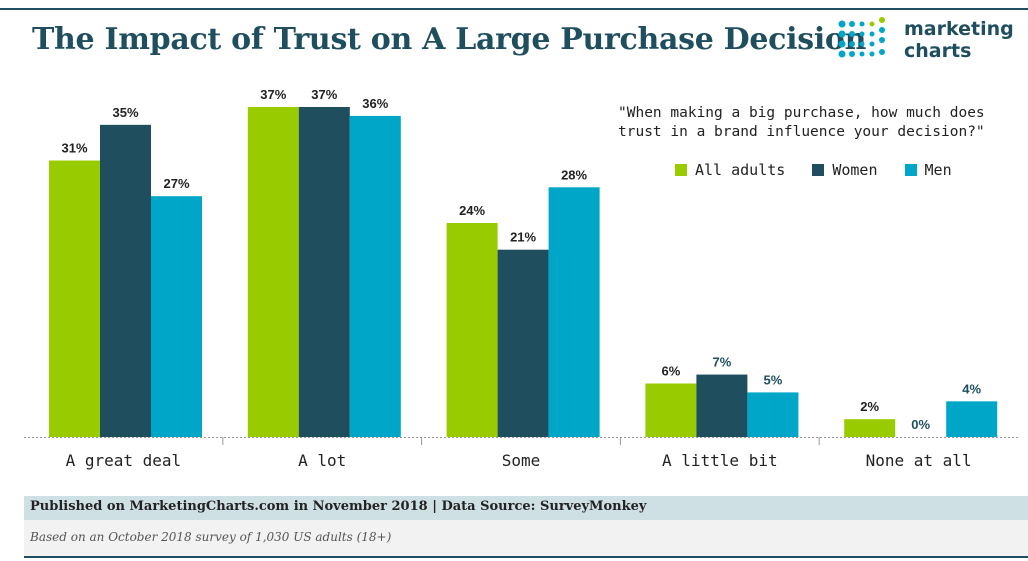  I want to click on x-tick-label: A great deal, so click(124, 460).